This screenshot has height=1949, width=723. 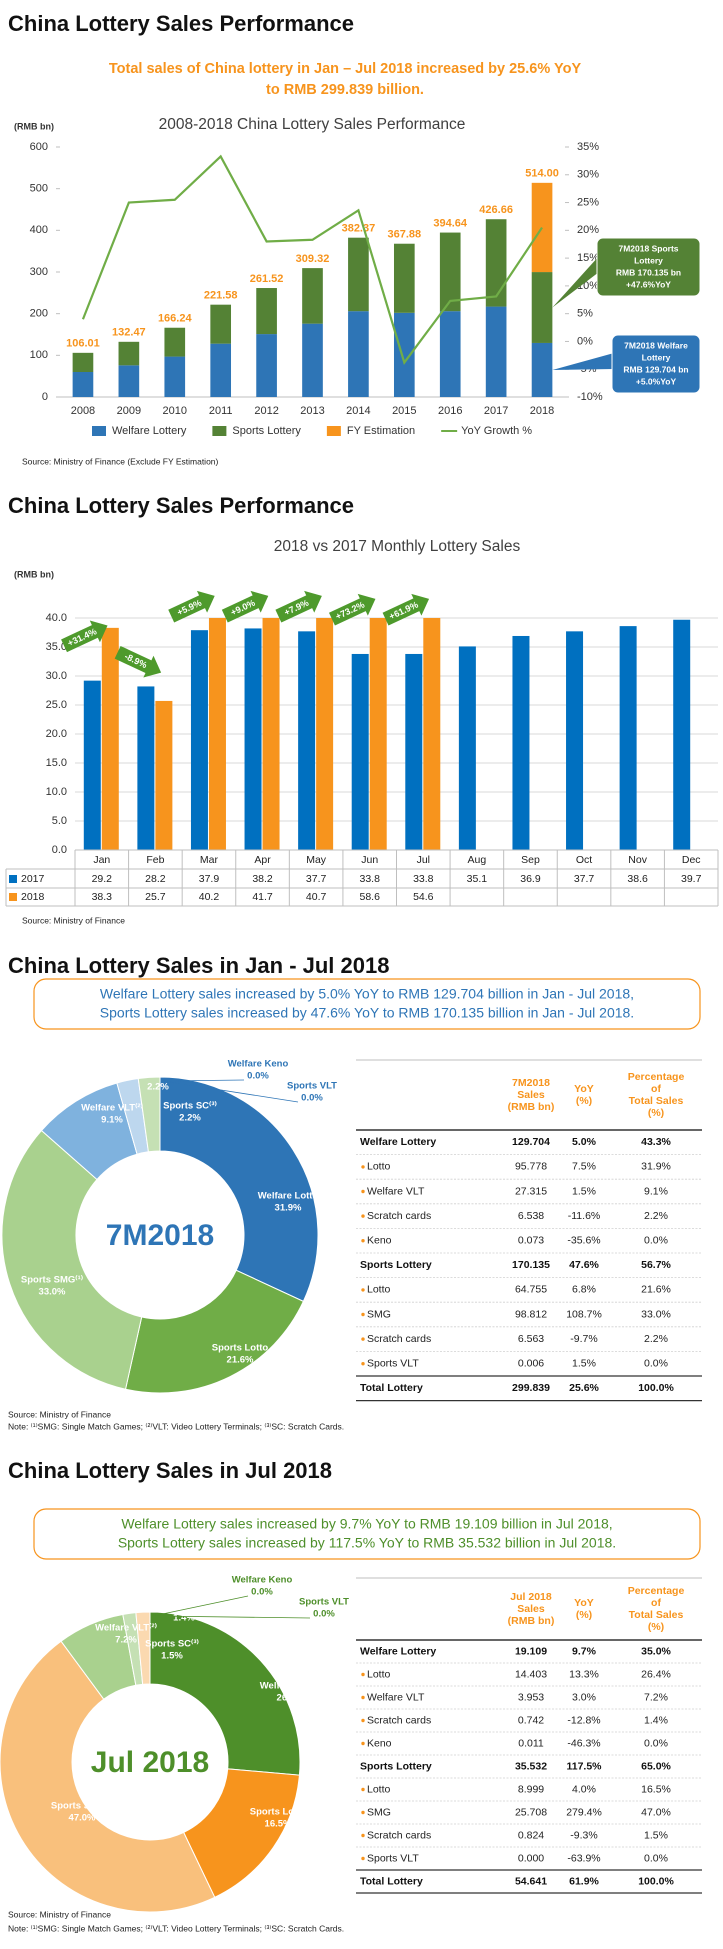 What do you see at coordinates (56, 647) in the screenshot?
I see `y-tick-label: 35.0` at bounding box center [56, 647].